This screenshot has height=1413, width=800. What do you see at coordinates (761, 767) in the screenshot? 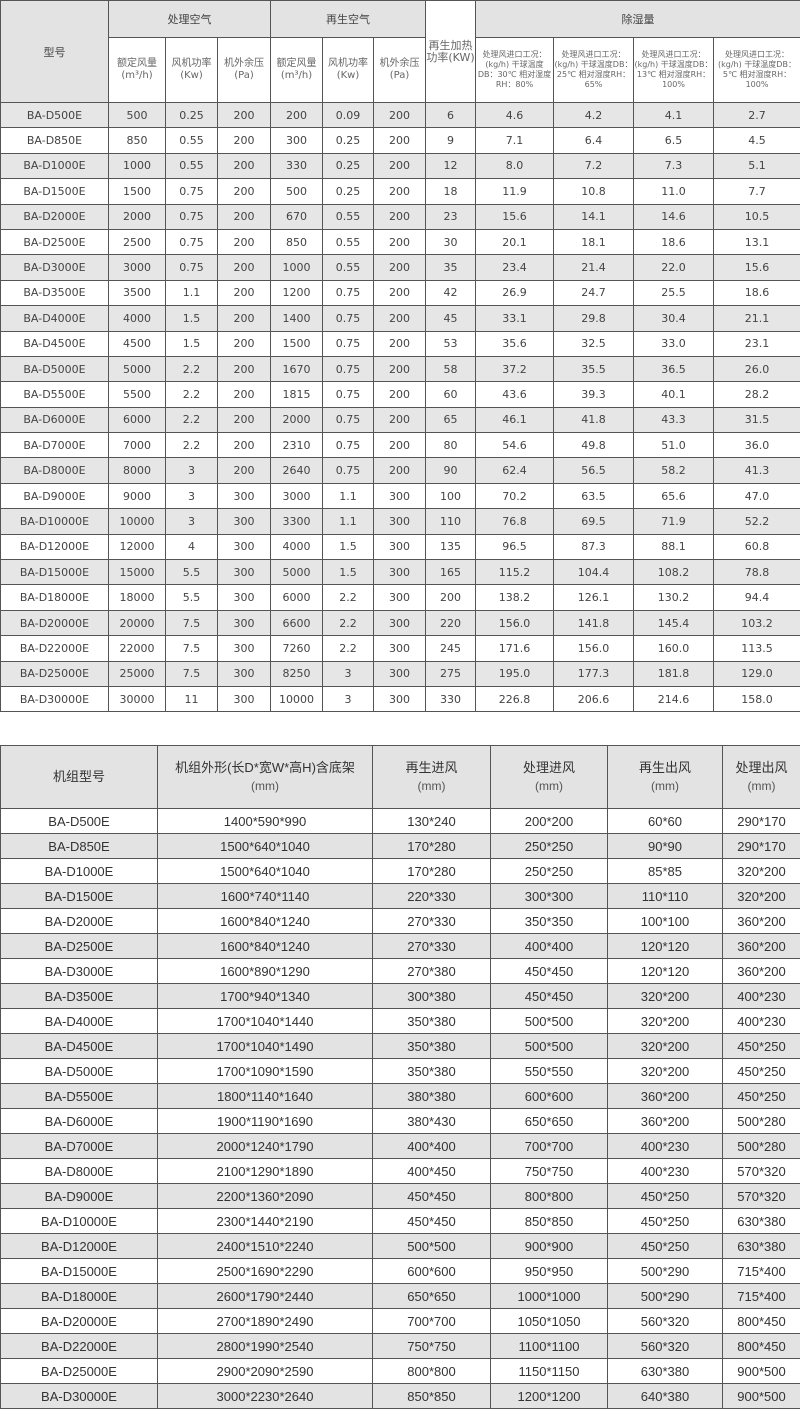
I see `header-label: 处理出风` at bounding box center [761, 767].